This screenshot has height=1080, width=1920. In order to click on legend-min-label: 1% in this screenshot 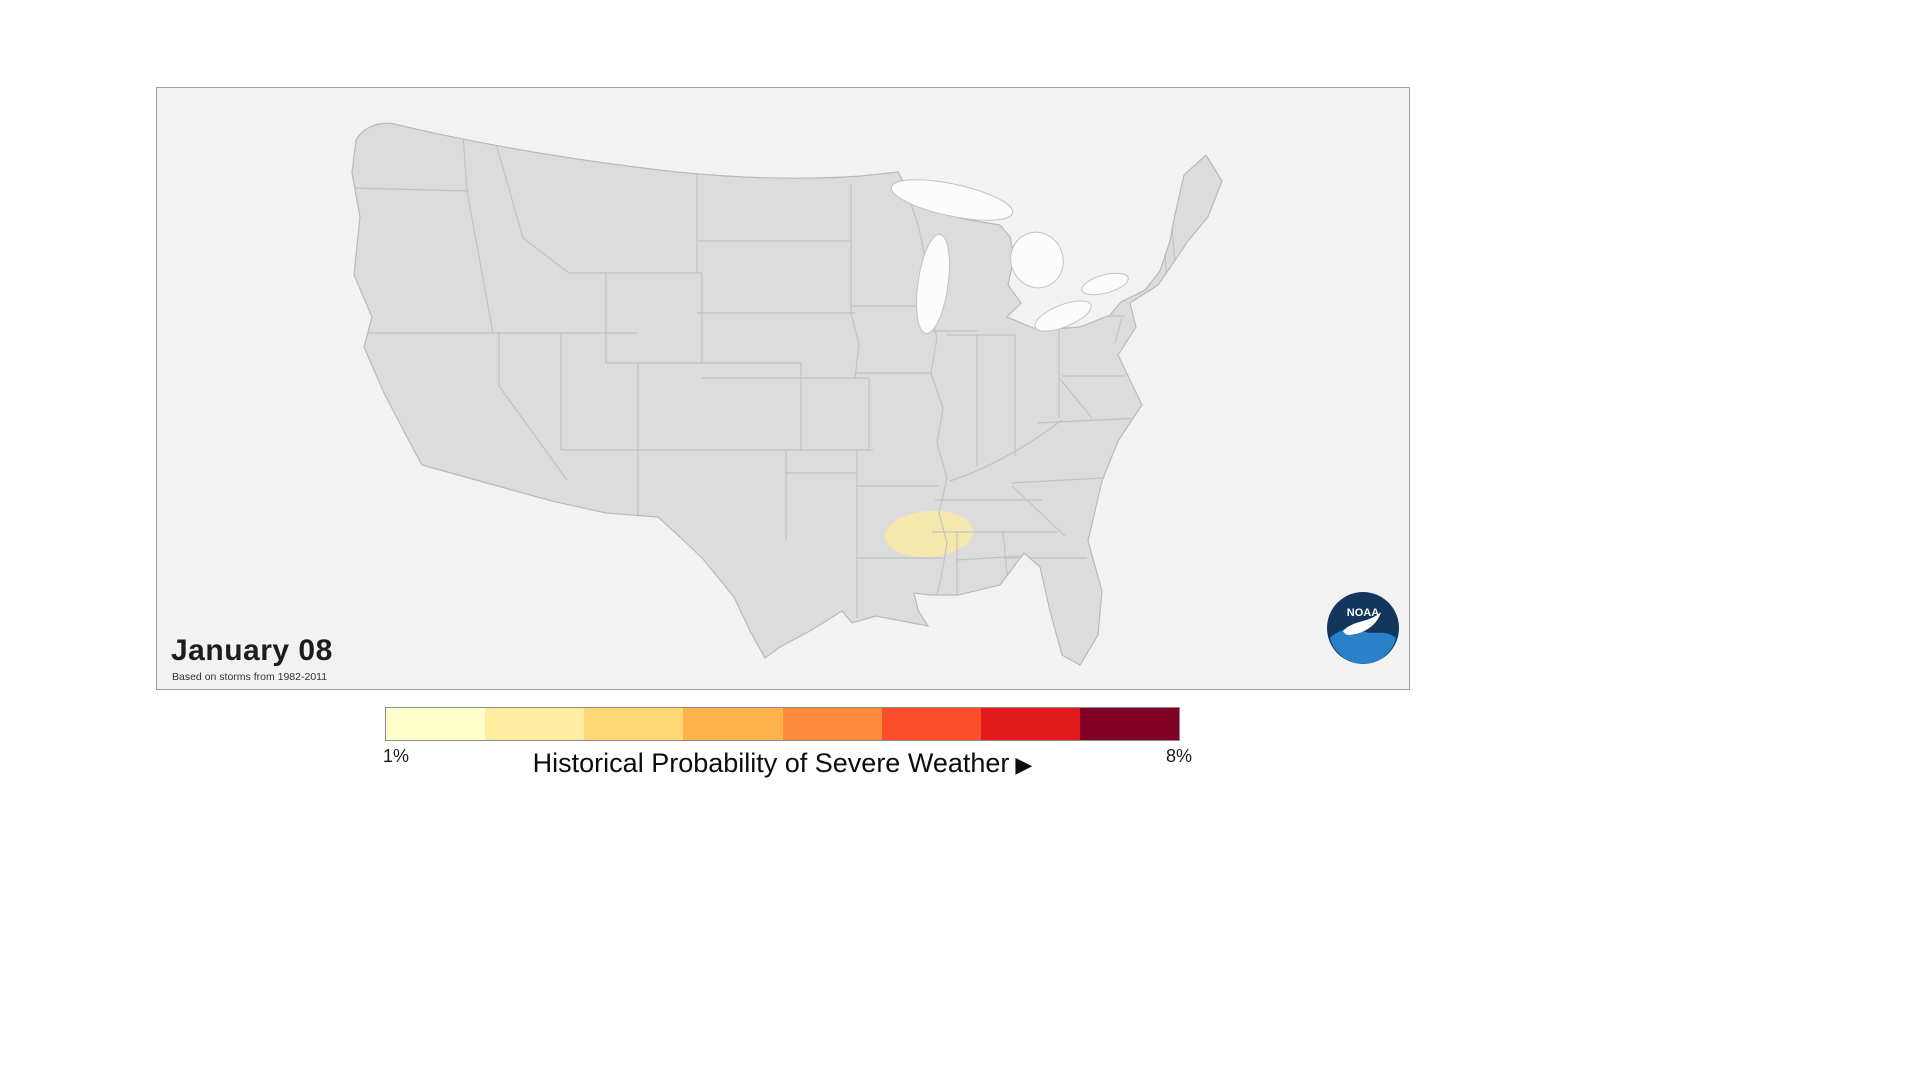, I will do `click(396, 756)`.